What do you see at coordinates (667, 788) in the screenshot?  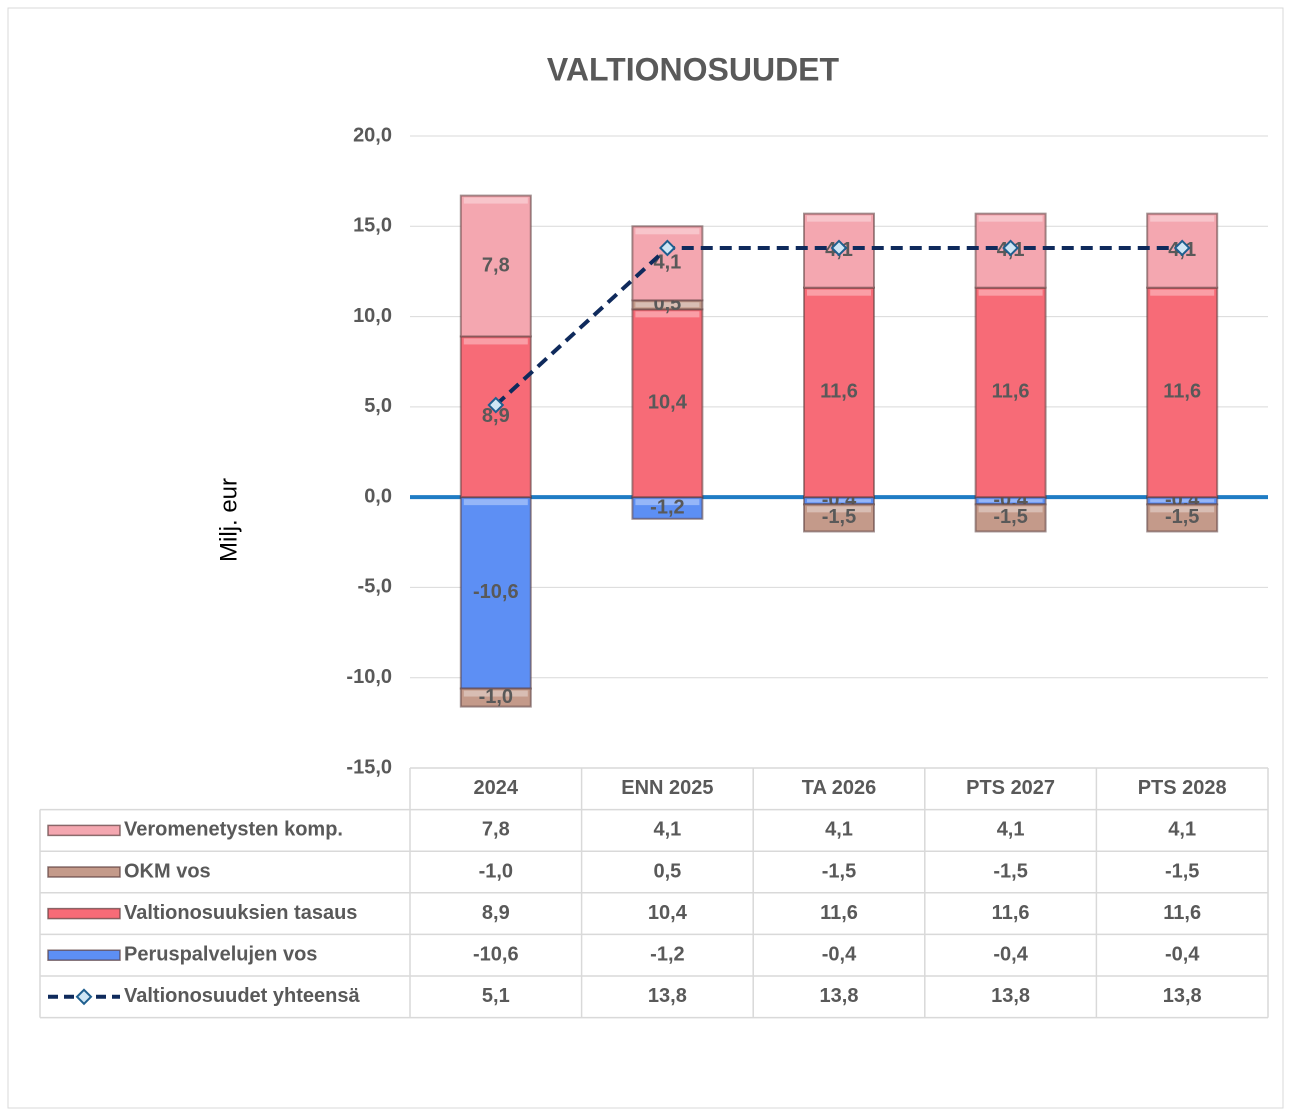 I see `table-header: ENN 2025` at bounding box center [667, 788].